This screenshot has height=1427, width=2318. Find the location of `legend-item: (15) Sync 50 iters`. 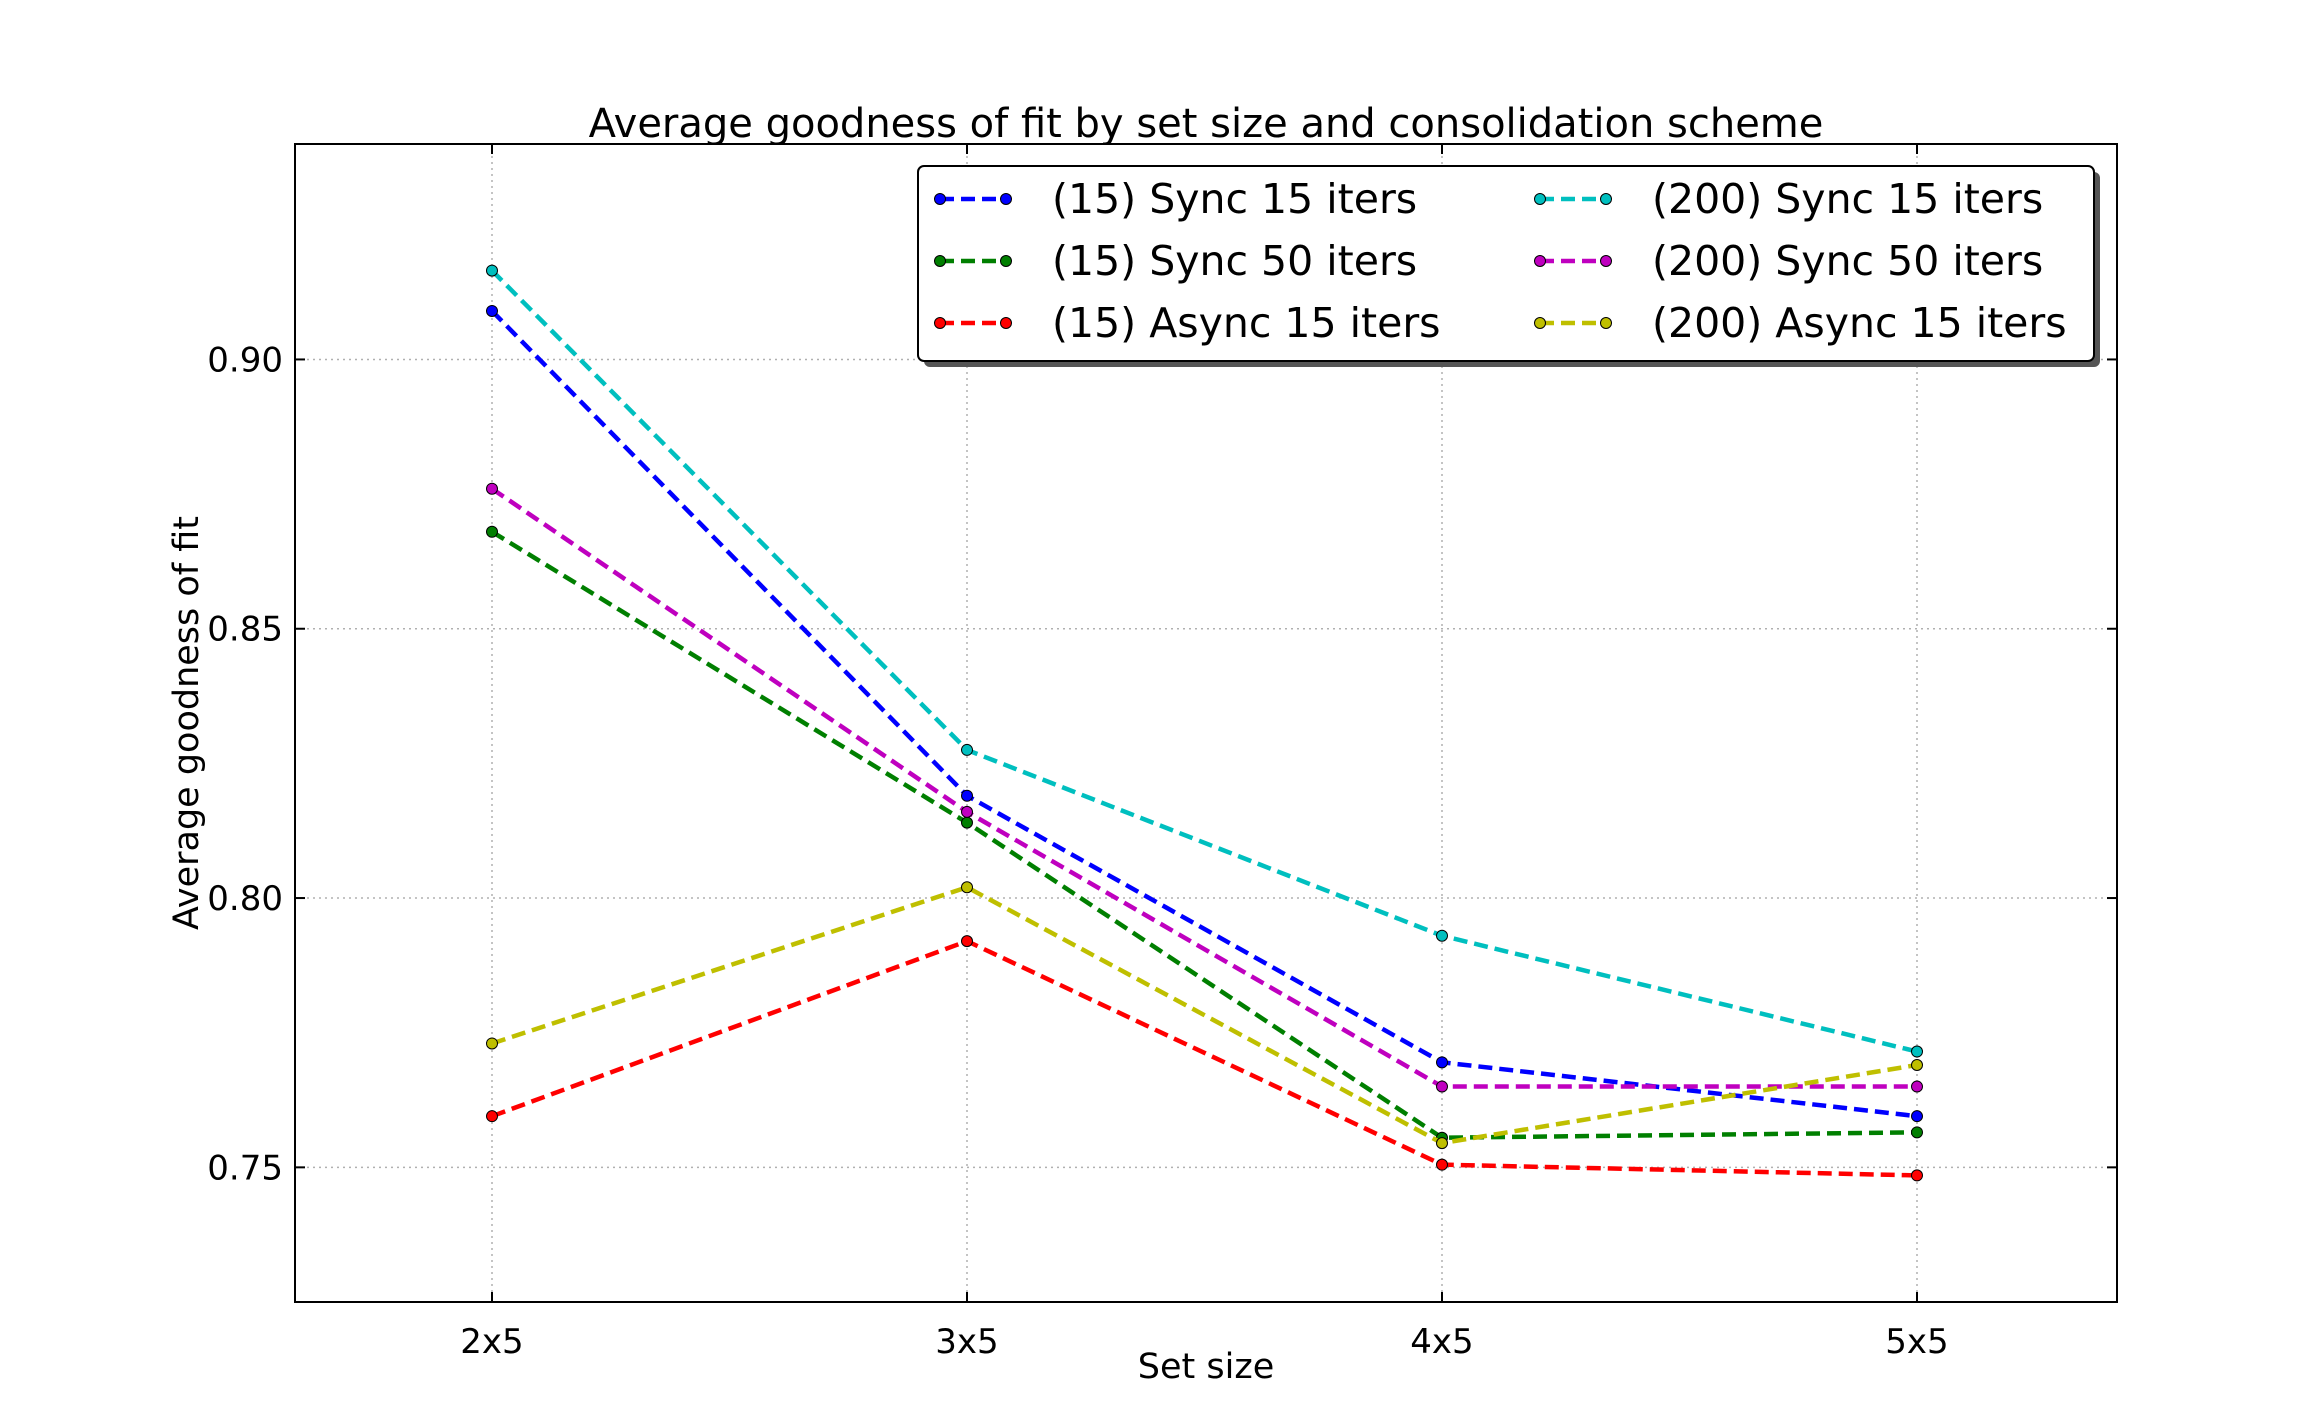

legend-item: (15) Sync 50 iters is located at coordinates (1175, 261).